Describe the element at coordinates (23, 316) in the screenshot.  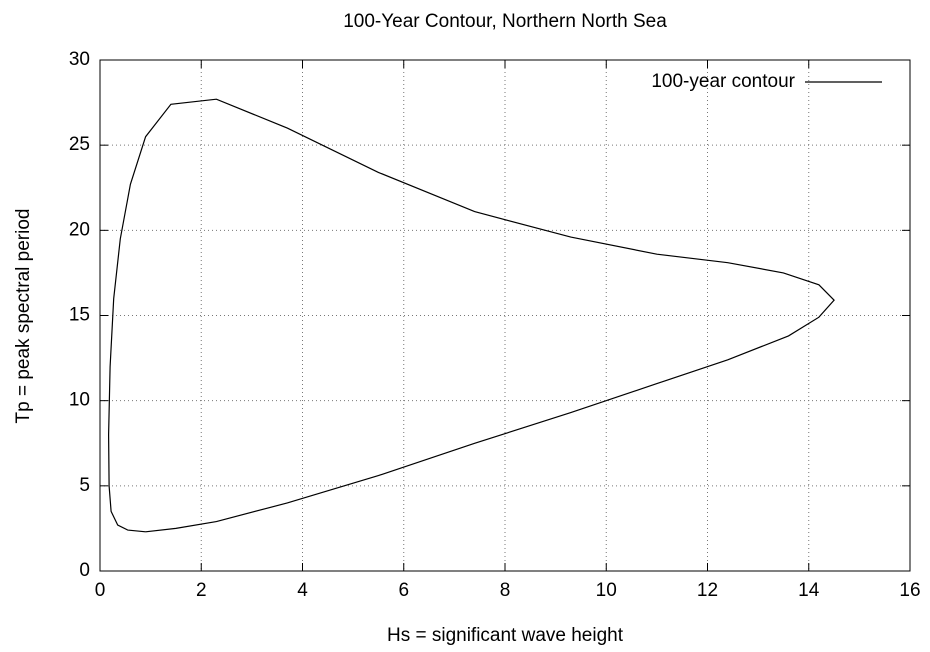
I see `y-axis-label: Tp = peak spectral period` at that location.